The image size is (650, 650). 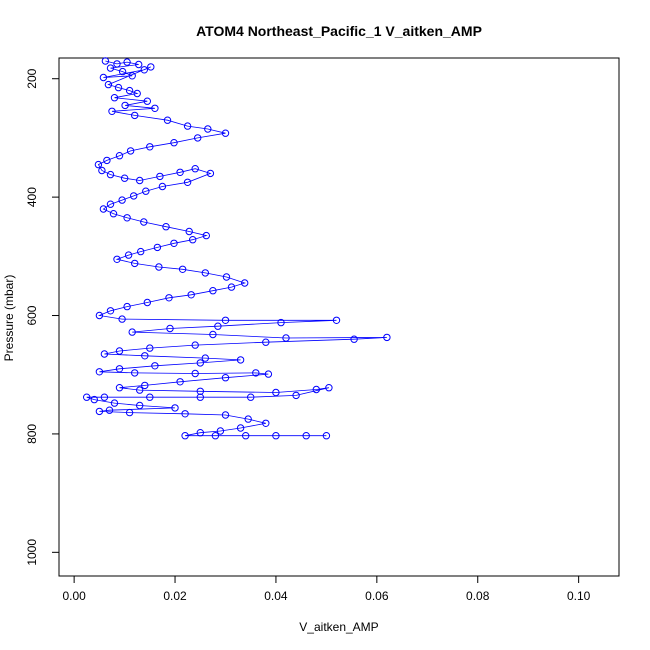 What do you see at coordinates (32, 197) in the screenshot?
I see `y-tick-label: 400` at bounding box center [32, 197].